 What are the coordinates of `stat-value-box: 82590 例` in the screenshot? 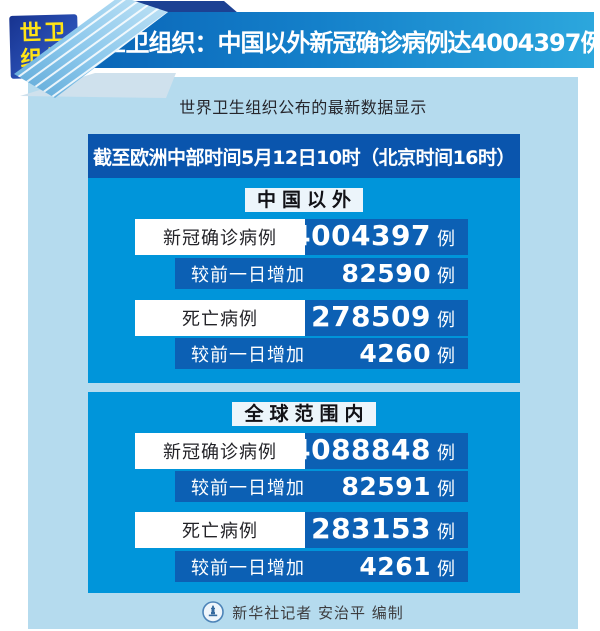 It's located at (405, 273).